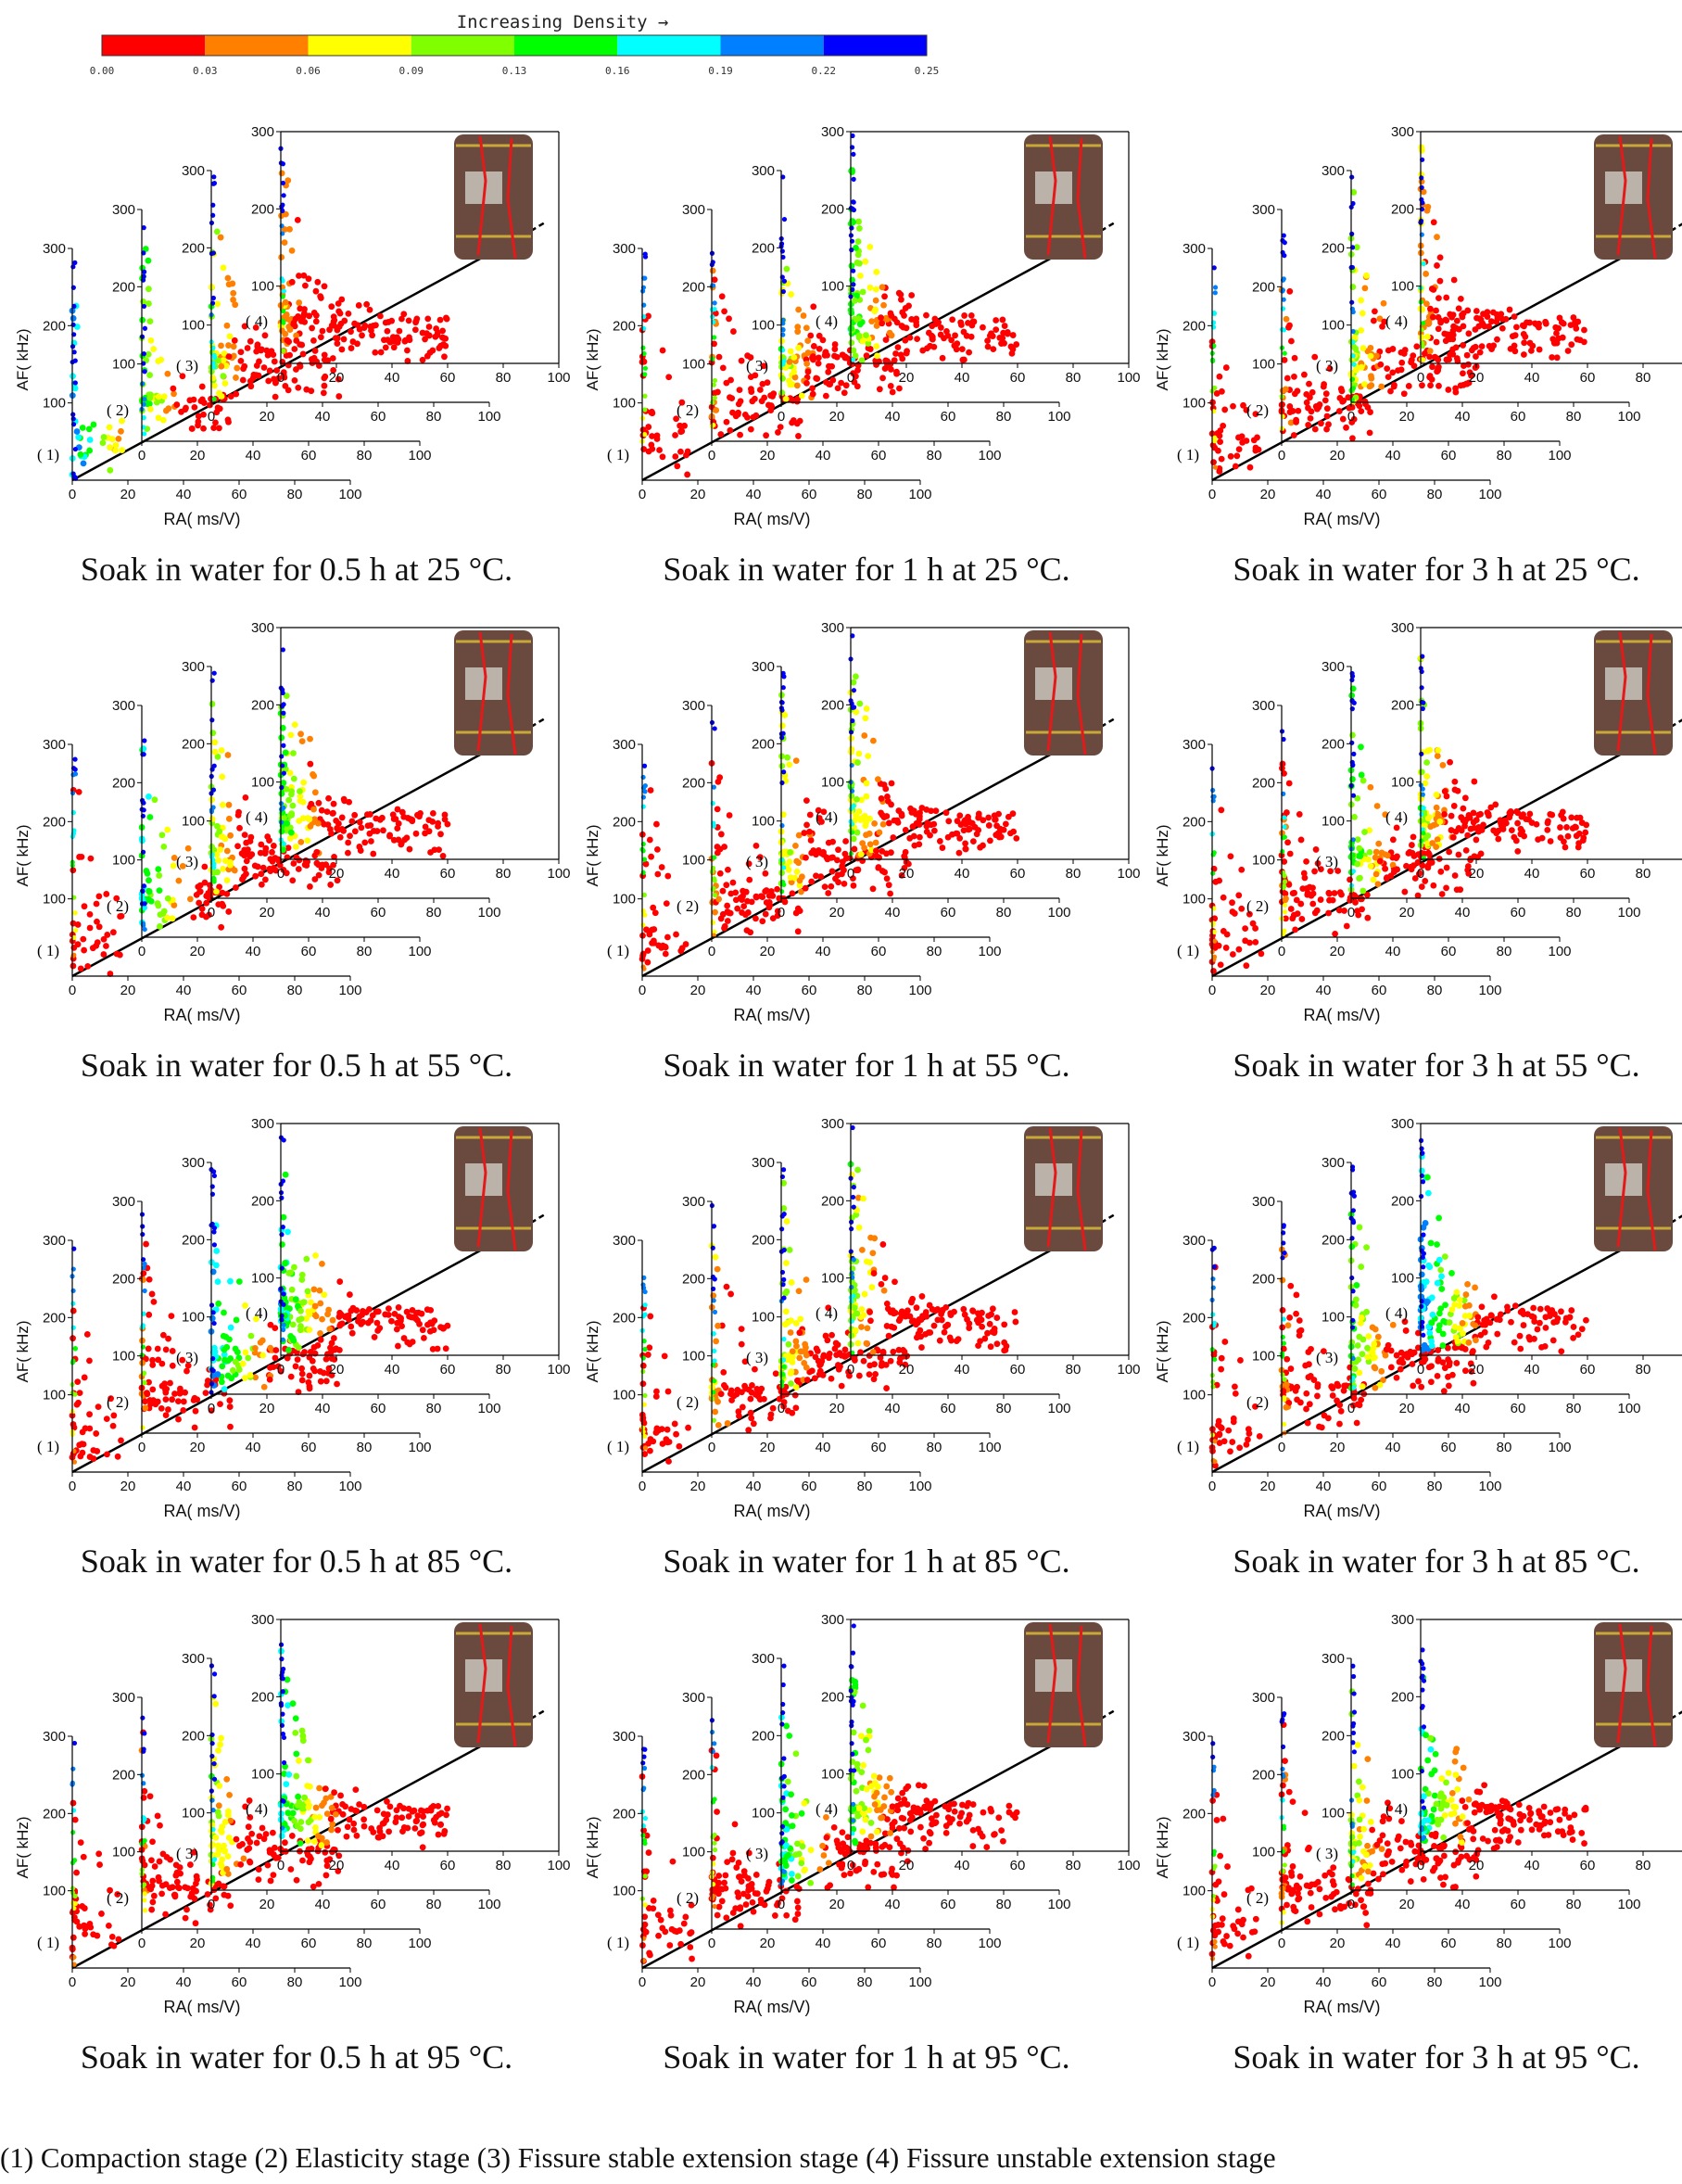  What do you see at coordinates (419, 455) in the screenshot?
I see `x-tick-label: 100` at bounding box center [419, 455].